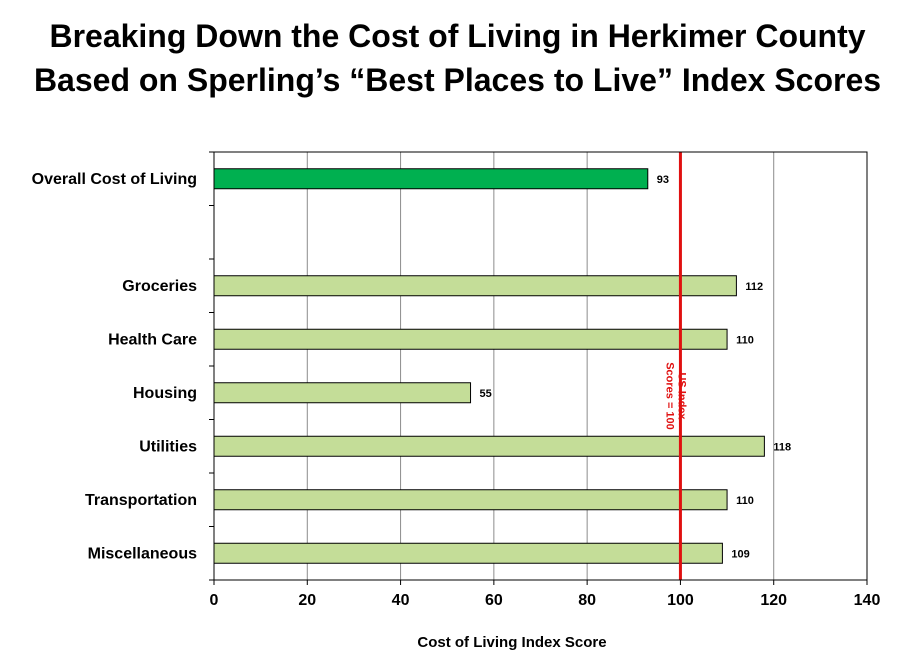  I want to click on x-tick-label: 140, so click(867, 600).